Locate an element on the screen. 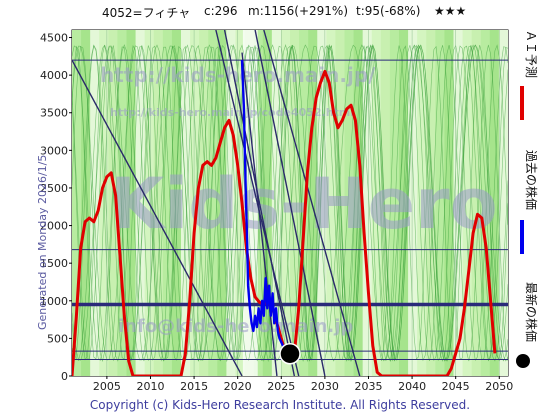 The width and height of the screenshot is (560, 420). y-tick-label: 2500 is located at coordinates (54, 188).